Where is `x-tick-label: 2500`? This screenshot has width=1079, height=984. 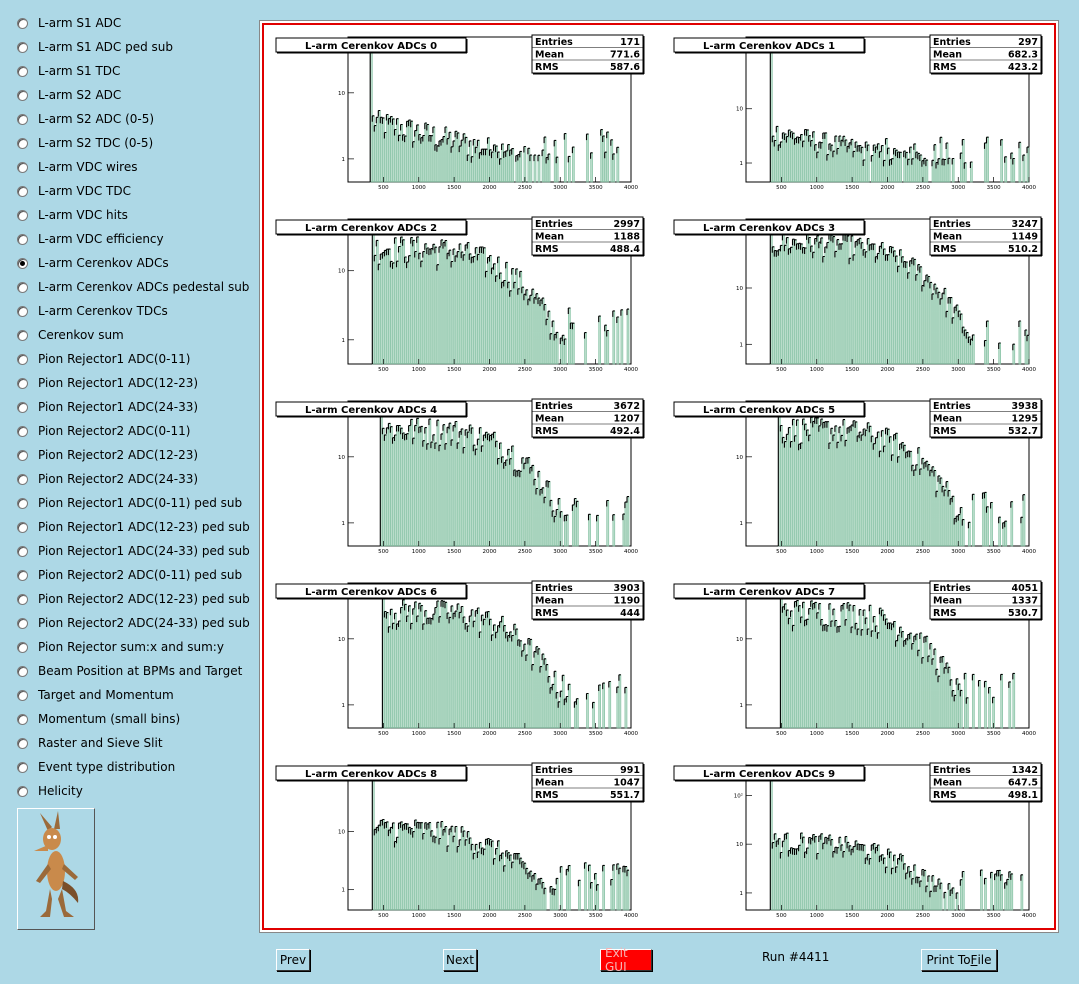 x-tick-label: 2500 is located at coordinates (923, 916).